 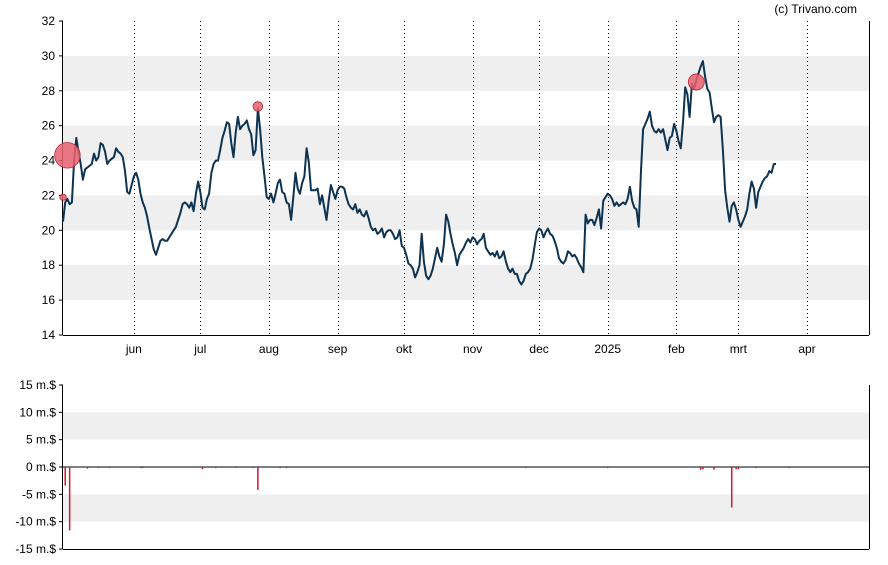 I want to click on x-tick-label: aug, so click(x=269, y=349).